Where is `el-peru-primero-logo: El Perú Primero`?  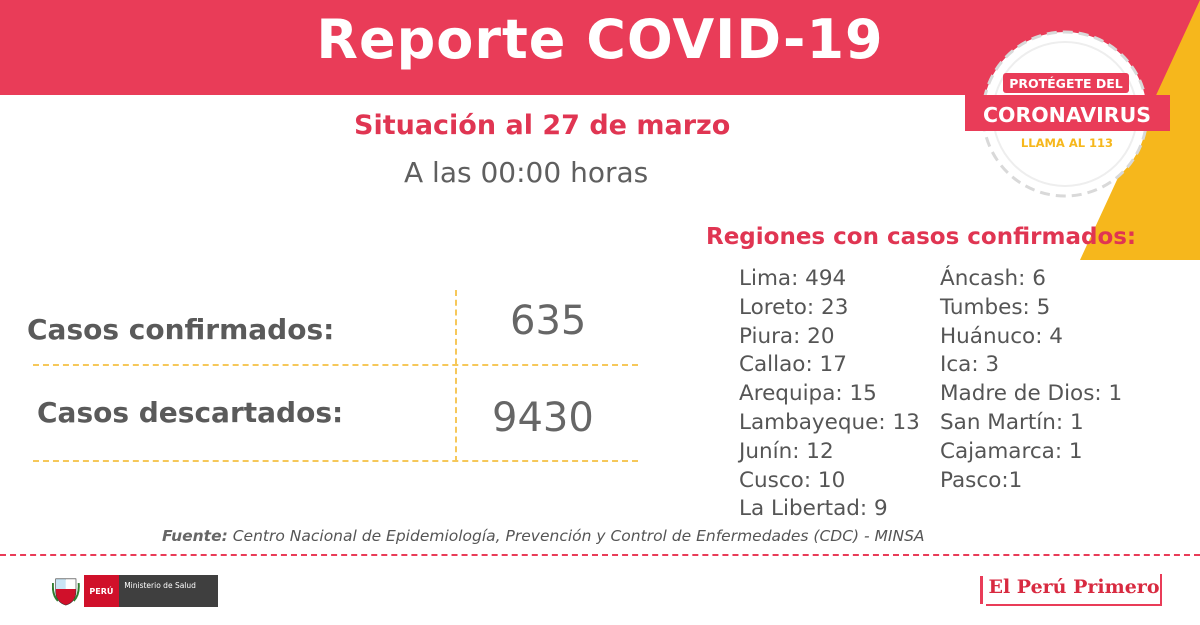 el-peru-primero-logo: El Perú Primero is located at coordinates (1071, 590).